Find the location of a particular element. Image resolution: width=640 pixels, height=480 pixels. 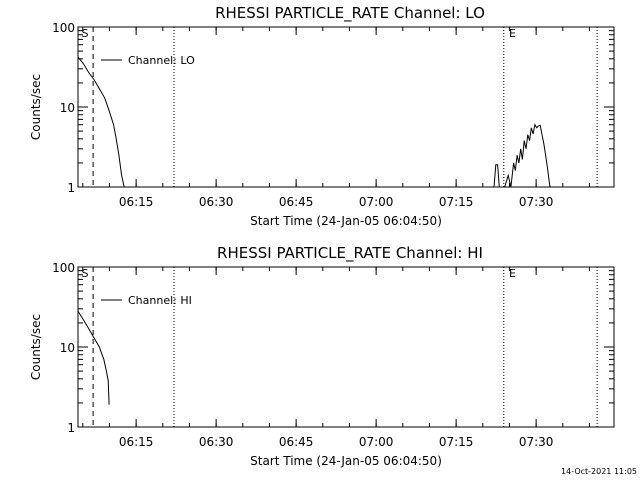

chart-title: RHESSI PARTICLE_RATE Channel: LO is located at coordinates (350, 13).